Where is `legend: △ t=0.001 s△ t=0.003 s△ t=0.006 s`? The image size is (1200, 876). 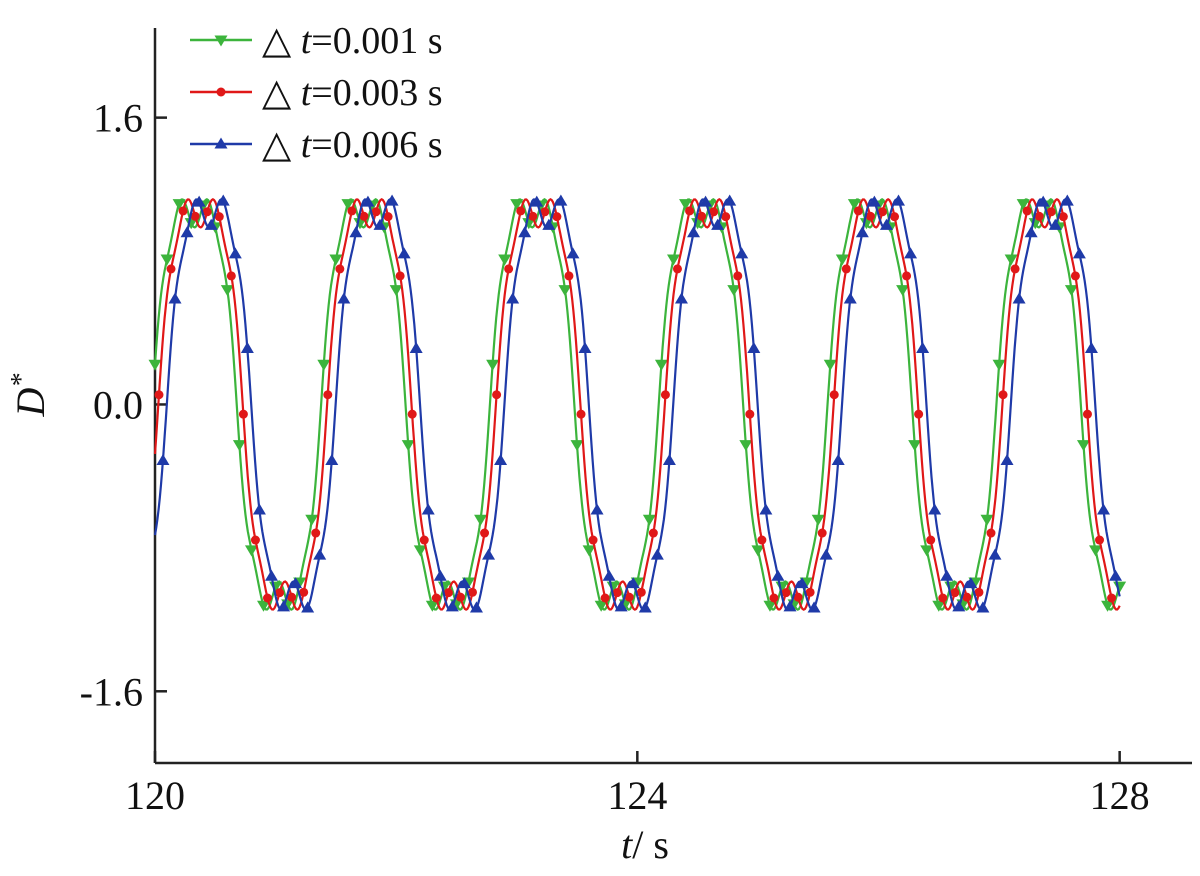 legend: △ t=0.001 s△ t=0.003 s△ t=0.006 s is located at coordinates (316, 93).